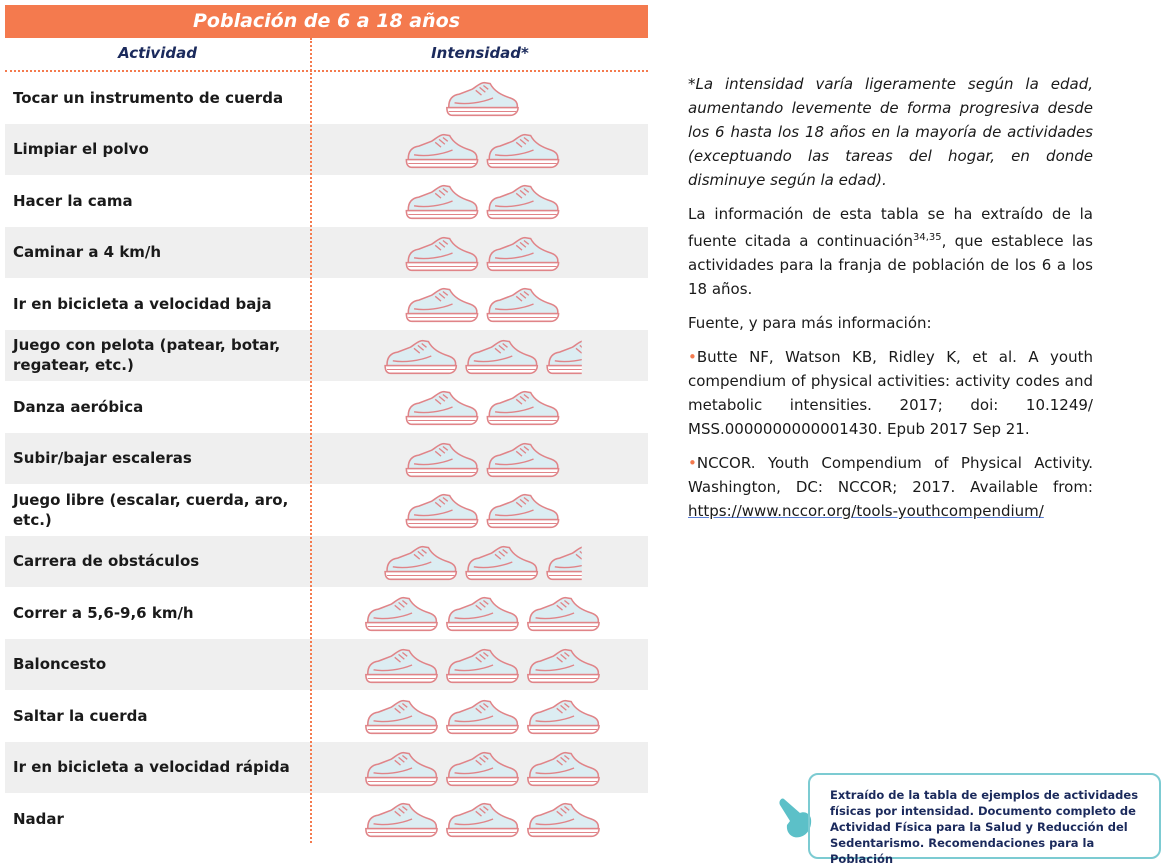 This screenshot has width=1169, height=867. Describe the element at coordinates (81, 149) in the screenshot. I see `activity: Limpiar el polvo` at that location.